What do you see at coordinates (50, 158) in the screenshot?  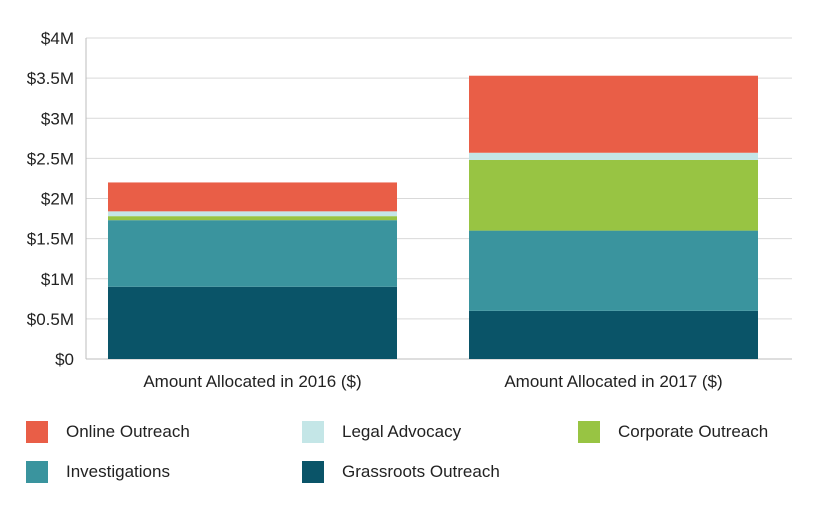 I see `y-tick-label: $2.5M` at bounding box center [50, 158].